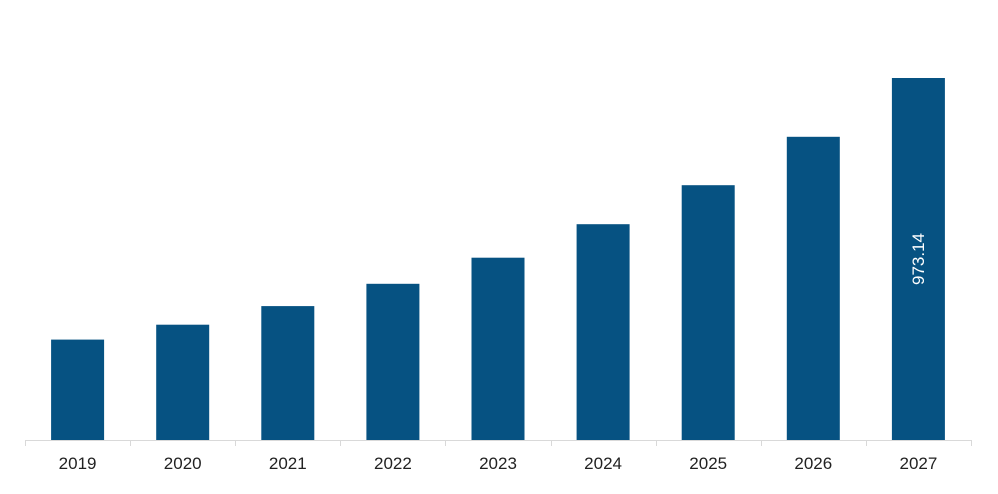 This screenshot has width=998, height=494. What do you see at coordinates (918, 463) in the screenshot?
I see `x-tick-label-2027: 2027` at bounding box center [918, 463].